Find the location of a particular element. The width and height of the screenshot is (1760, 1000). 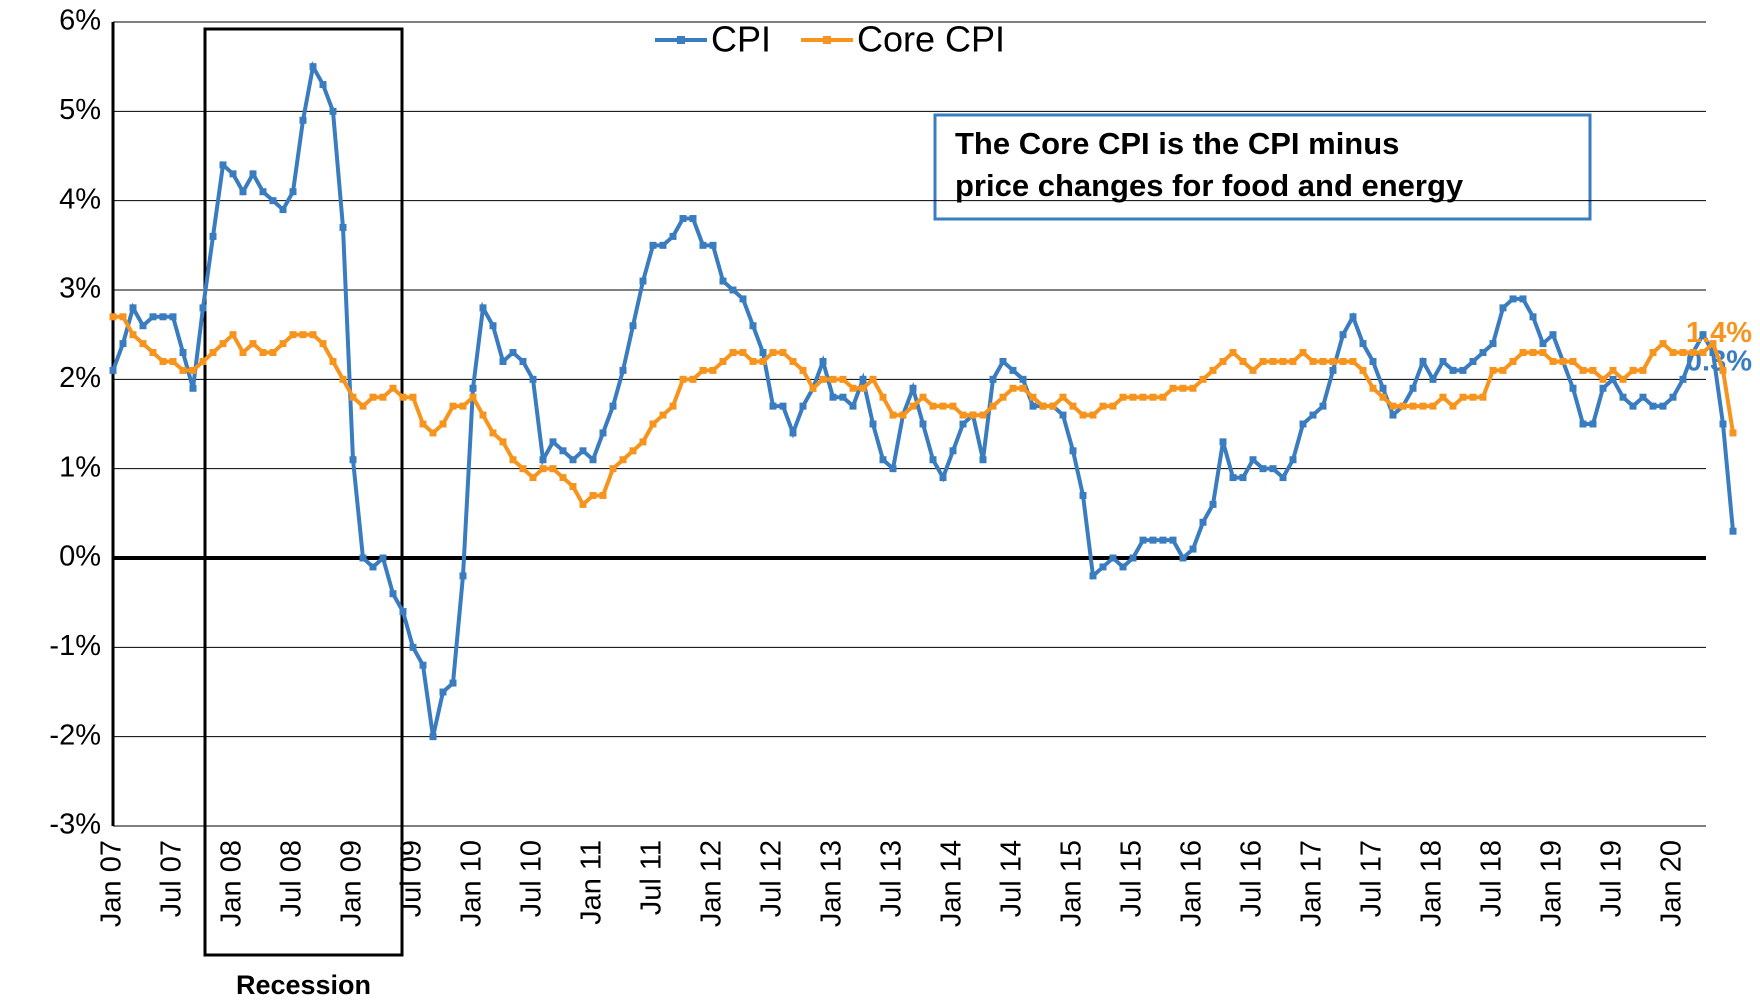

value-label: 1.4% is located at coordinates (1719, 333).